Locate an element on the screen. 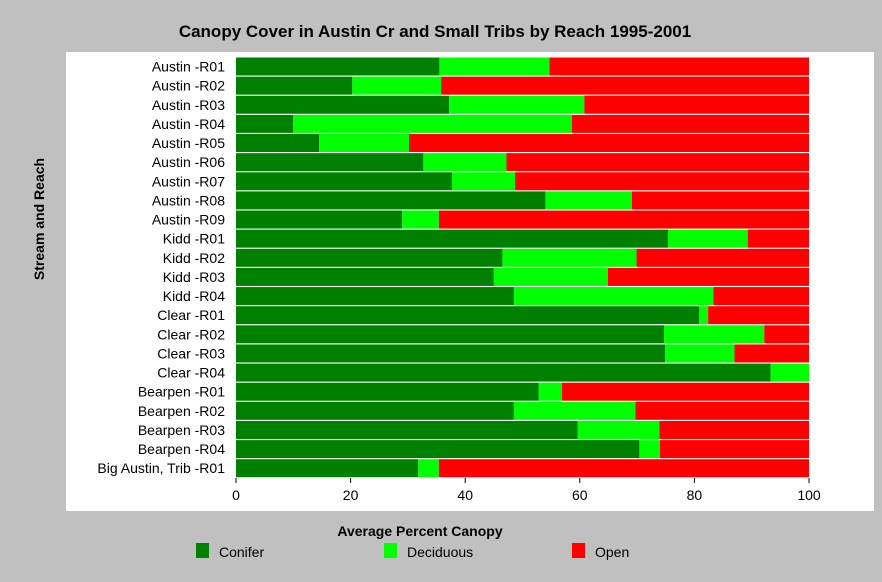  legend-swatch-open is located at coordinates (578, 550).